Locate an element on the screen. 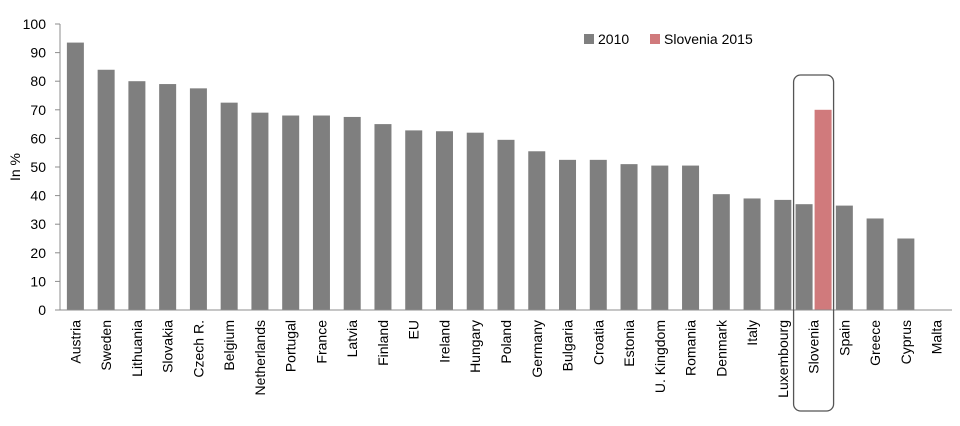 Image resolution: width=960 pixels, height=426 pixels. x-category-label: Hungary is located at coordinates (475, 346).